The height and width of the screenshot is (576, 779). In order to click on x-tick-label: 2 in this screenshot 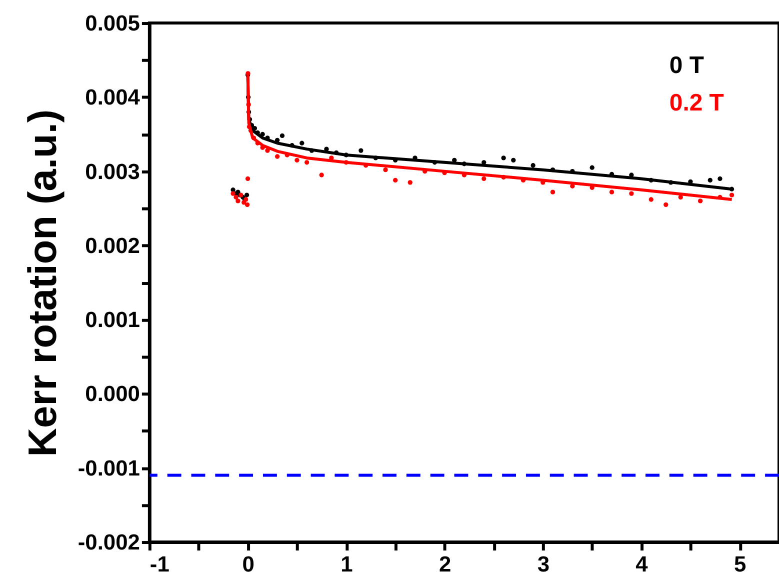, I will do `click(445, 563)`.